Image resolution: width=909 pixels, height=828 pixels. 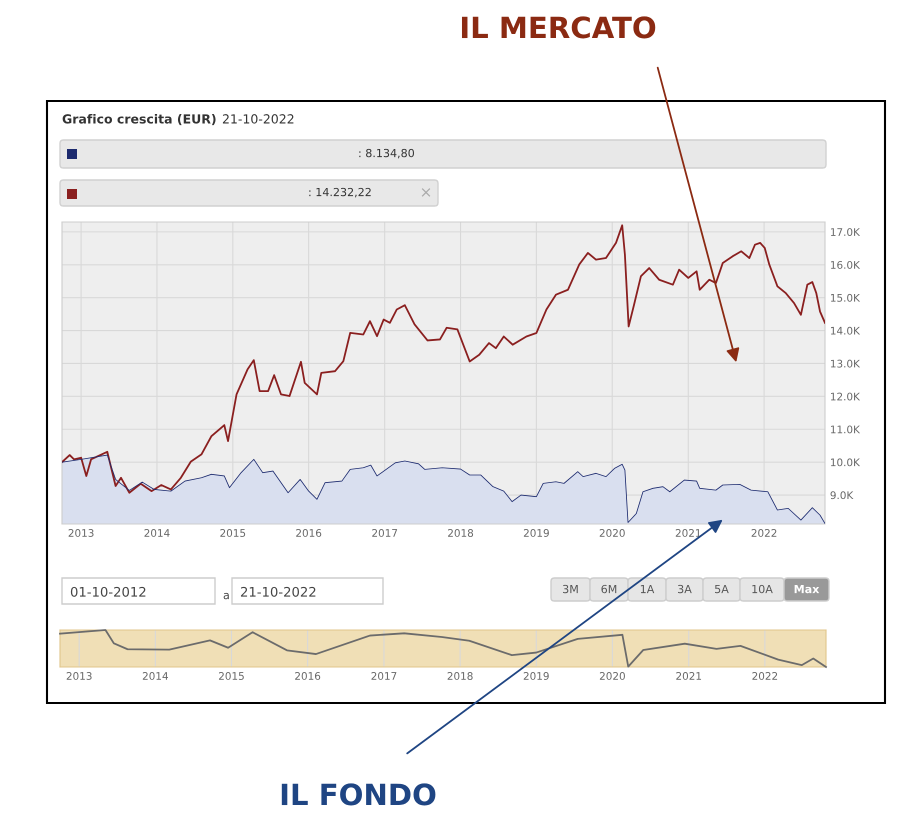 What do you see at coordinates (807, 589) in the screenshot?
I see `text: Max` at bounding box center [807, 589].